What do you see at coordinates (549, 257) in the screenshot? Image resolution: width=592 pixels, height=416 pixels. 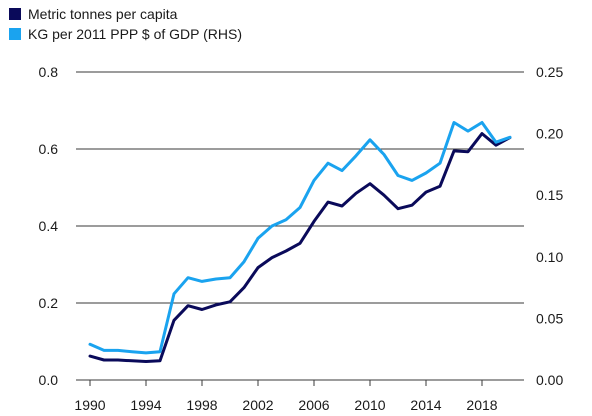 I see `y-right-tick-label: 0.10` at bounding box center [549, 257].